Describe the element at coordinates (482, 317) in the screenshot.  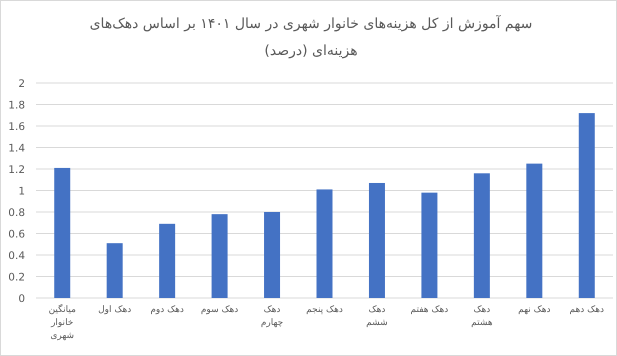
I see `x-tick-label: دهک هشتم` at that location.